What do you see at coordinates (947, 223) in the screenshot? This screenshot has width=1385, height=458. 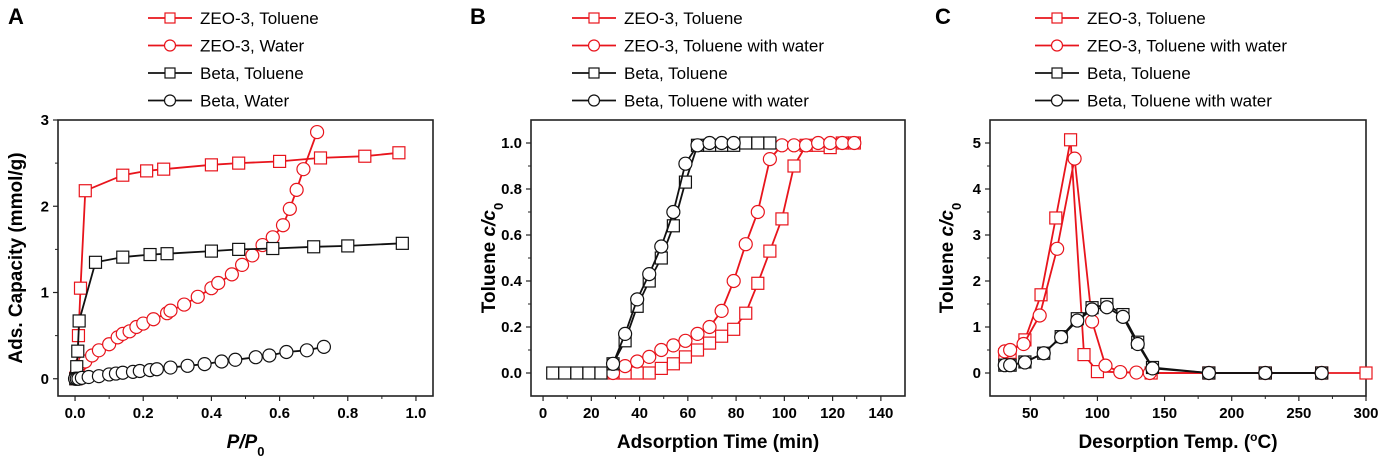 I see `y-title-ital: c/c` at bounding box center [947, 223].